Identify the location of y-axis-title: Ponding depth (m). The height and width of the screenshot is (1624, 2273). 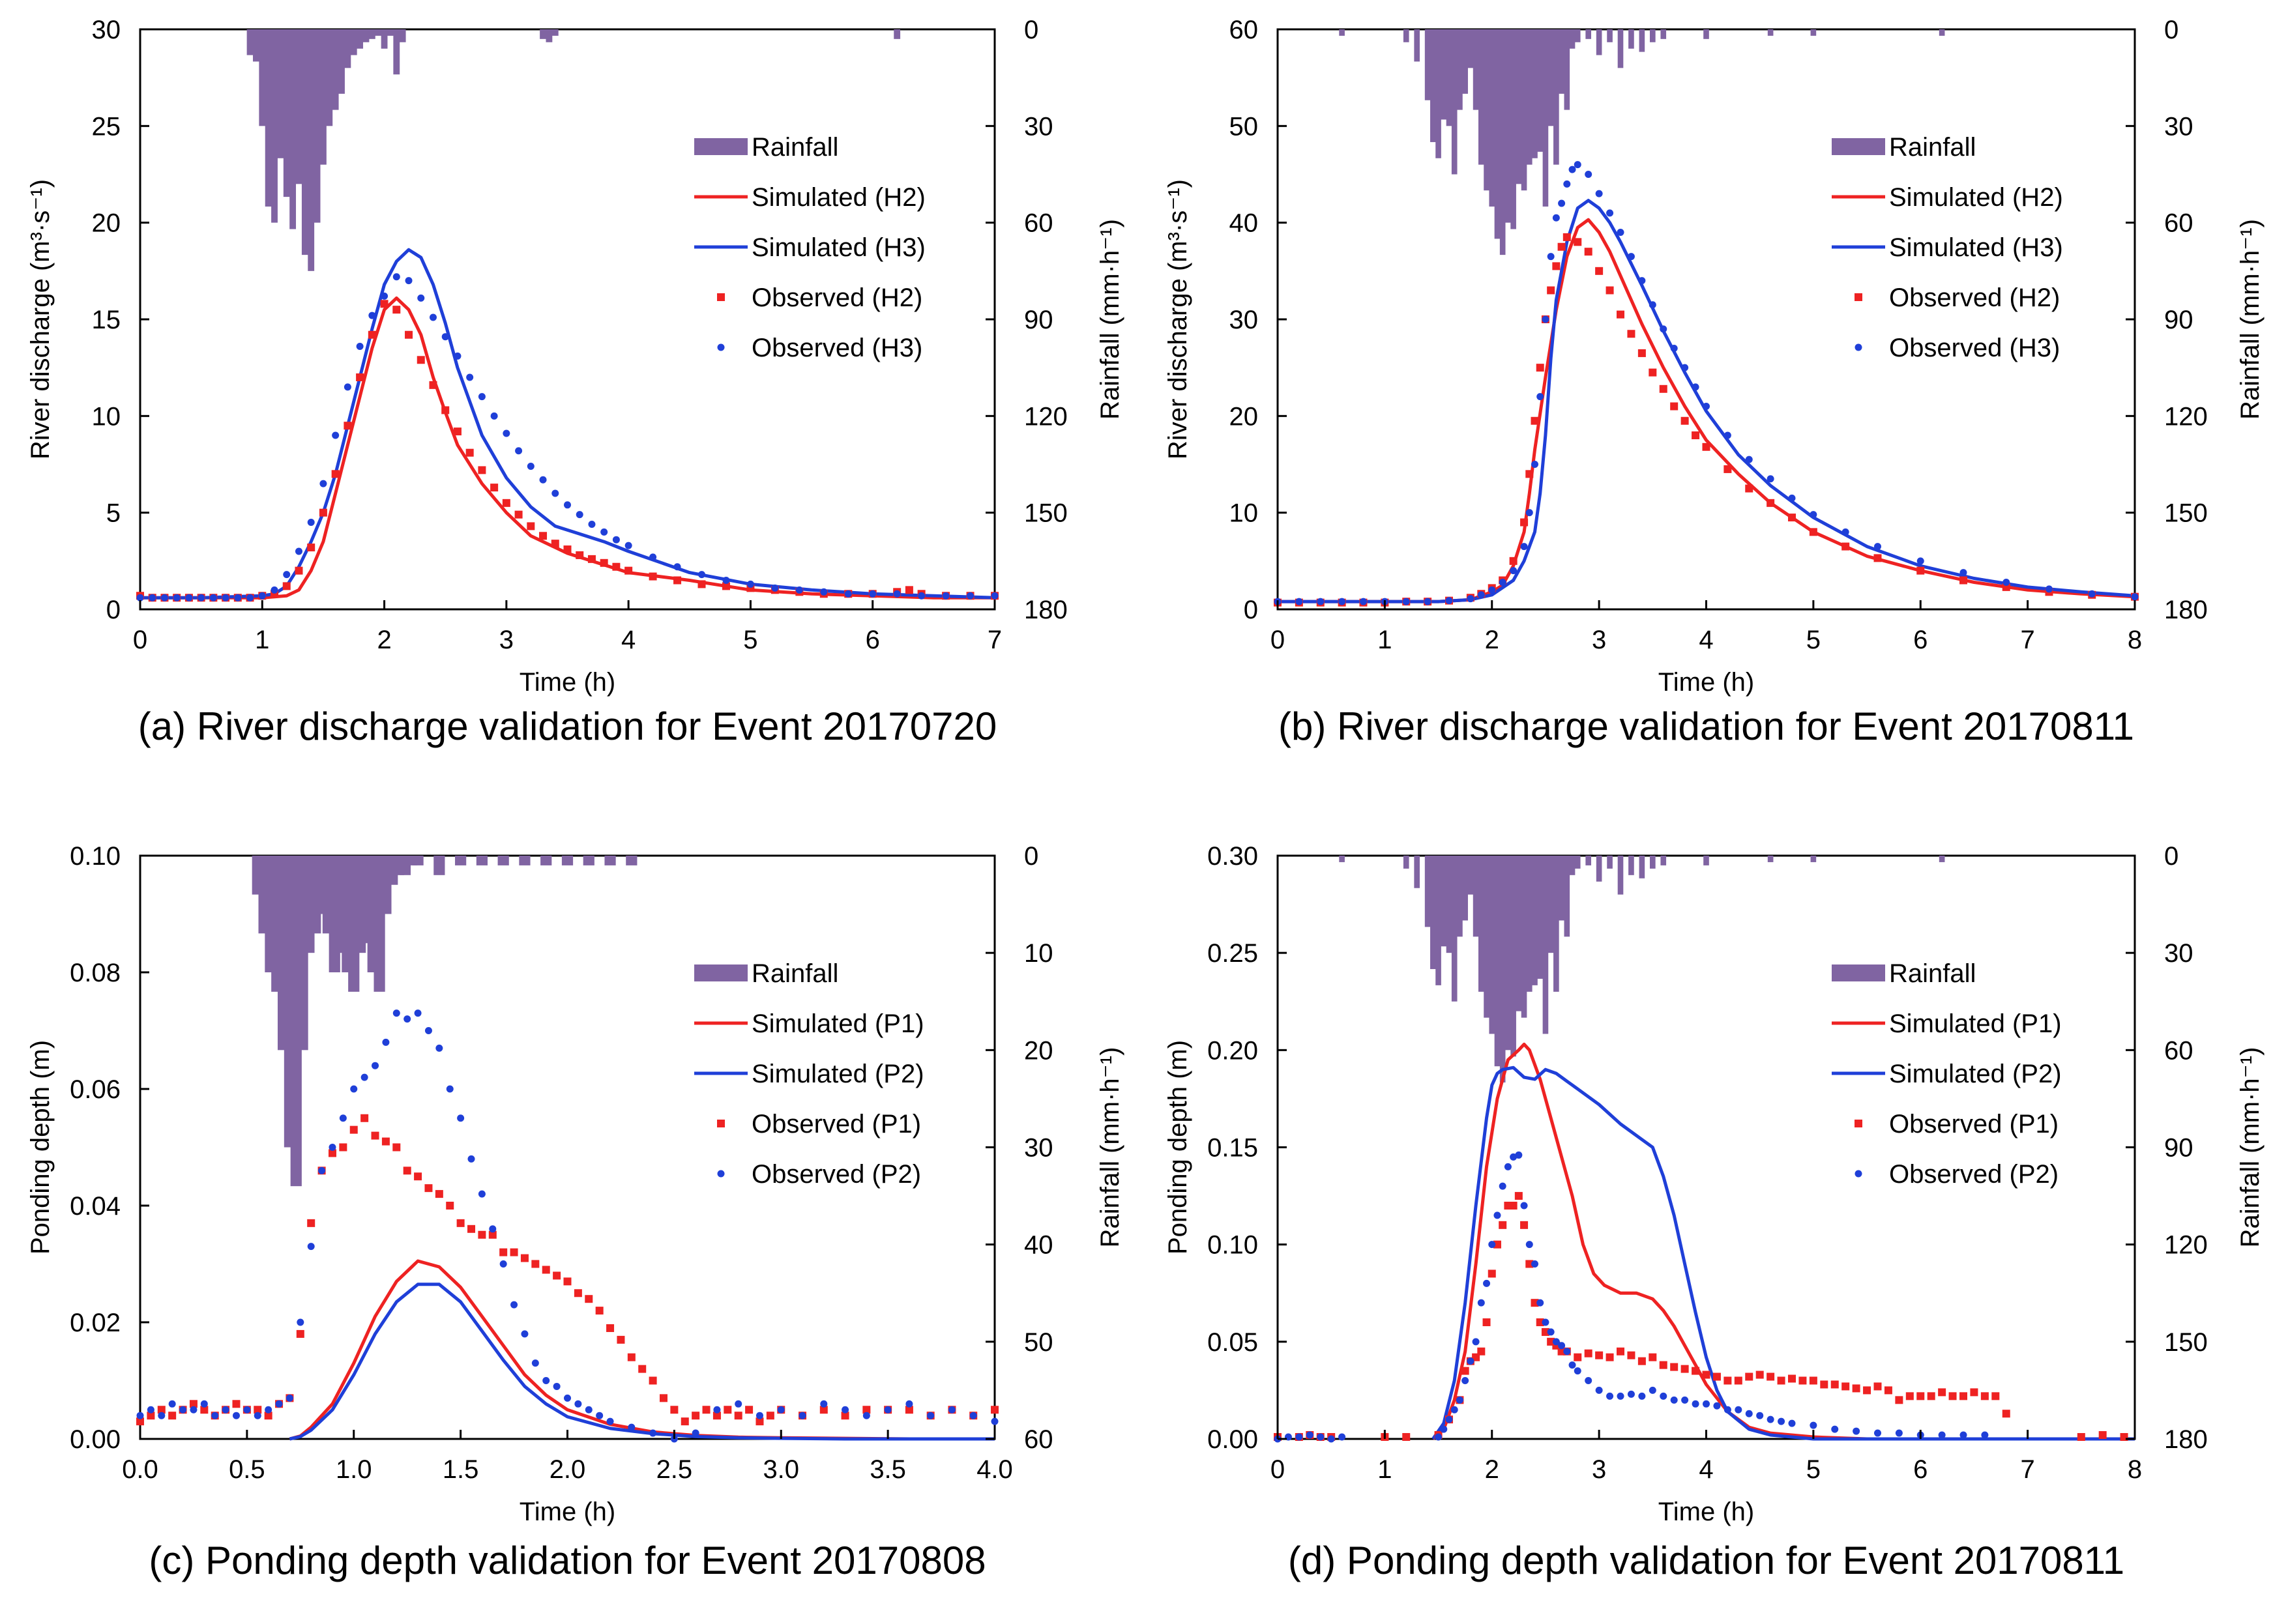
(40, 1147).